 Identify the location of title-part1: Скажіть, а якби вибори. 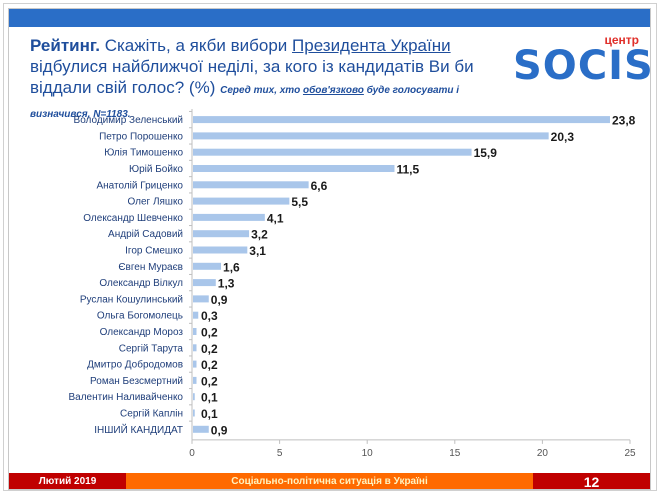
(196, 45).